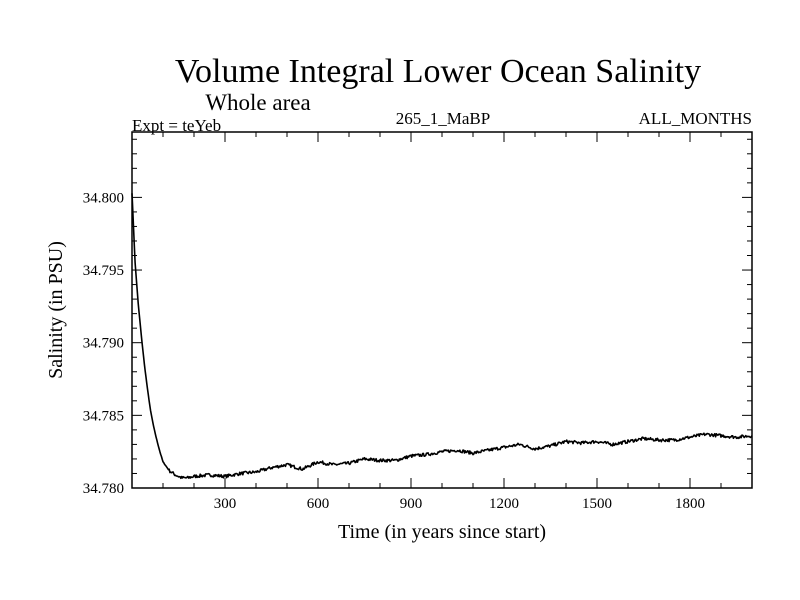 The width and height of the screenshot is (800, 600). What do you see at coordinates (690, 504) in the screenshot?
I see `x-tick-label: 1800` at bounding box center [690, 504].